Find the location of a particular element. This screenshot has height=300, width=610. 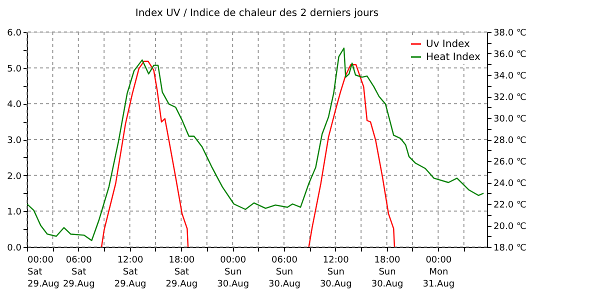

x-tick-label: 00:00 Sat 29.Aug is located at coordinates (44, 273).